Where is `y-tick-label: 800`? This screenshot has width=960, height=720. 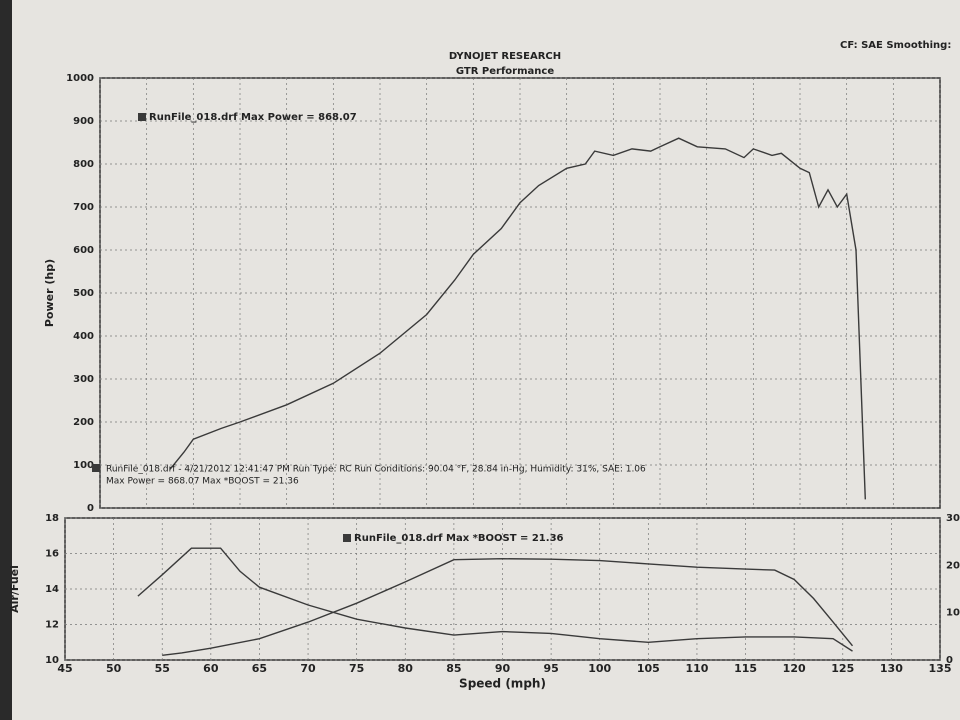
y-tick-label: 800 is located at coordinates (83, 164).